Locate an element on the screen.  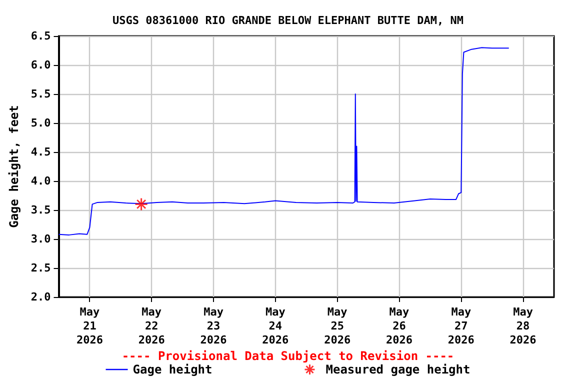
y-tick-label: 6.0 is located at coordinates (40, 65).